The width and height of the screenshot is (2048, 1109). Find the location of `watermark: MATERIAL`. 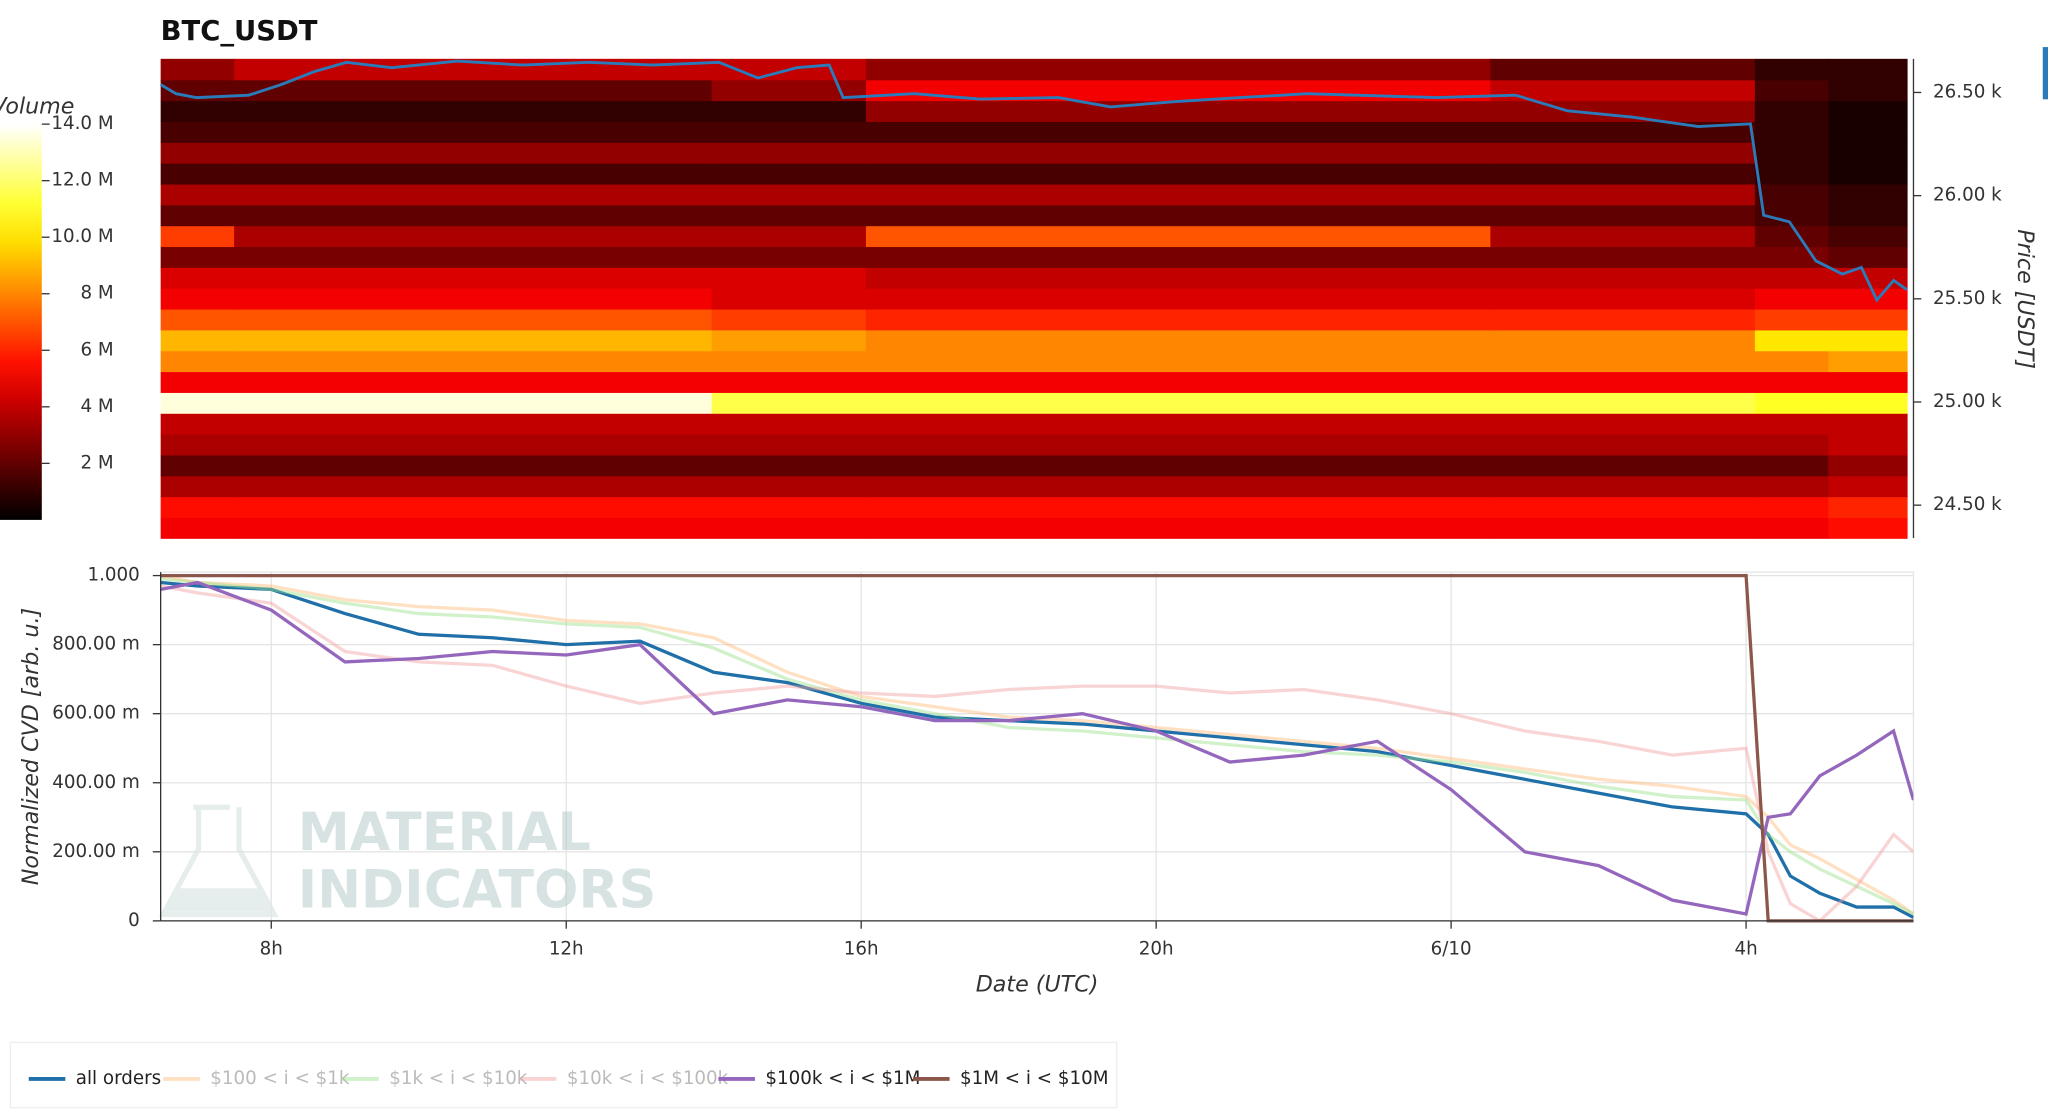

watermark: MATERIAL is located at coordinates (444, 833).